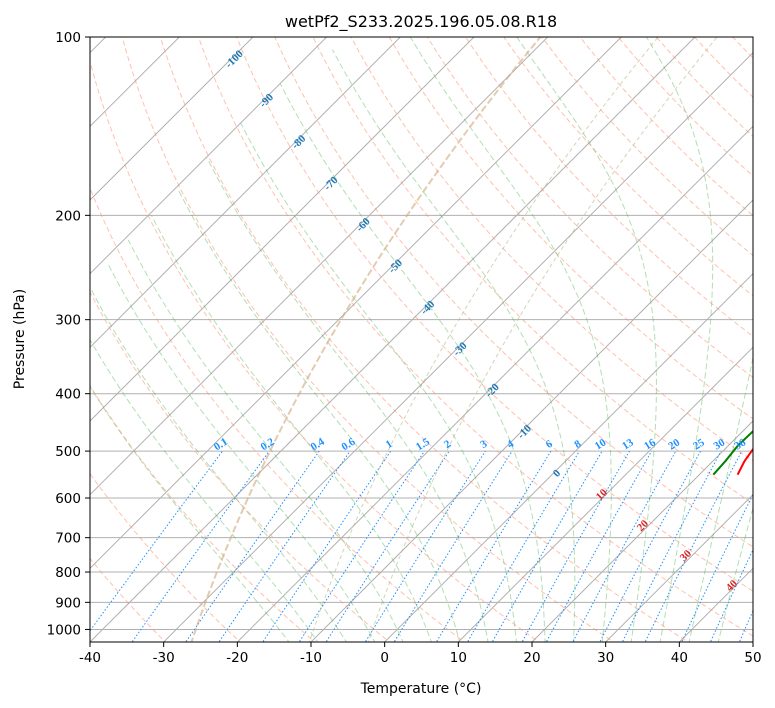 Image resolution: width=775 pixels, height=708 pixels. I want to click on y-tick-label: 300, so click(68, 321).